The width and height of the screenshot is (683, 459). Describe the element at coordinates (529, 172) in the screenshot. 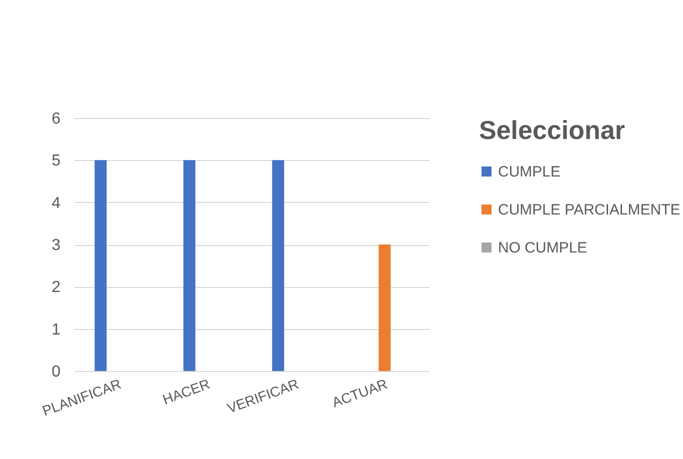

I see `legend-label: CUMPLE` at that location.